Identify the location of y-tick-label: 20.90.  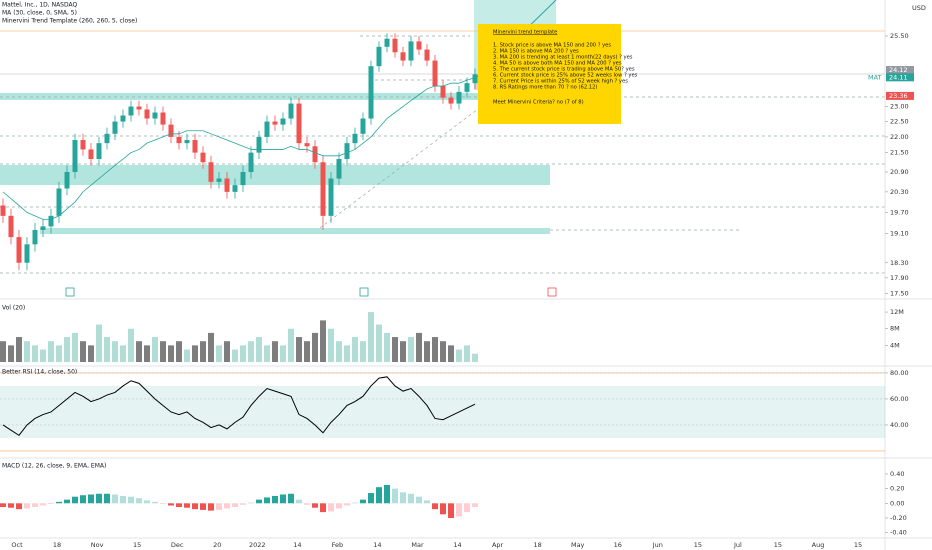
(899, 172).